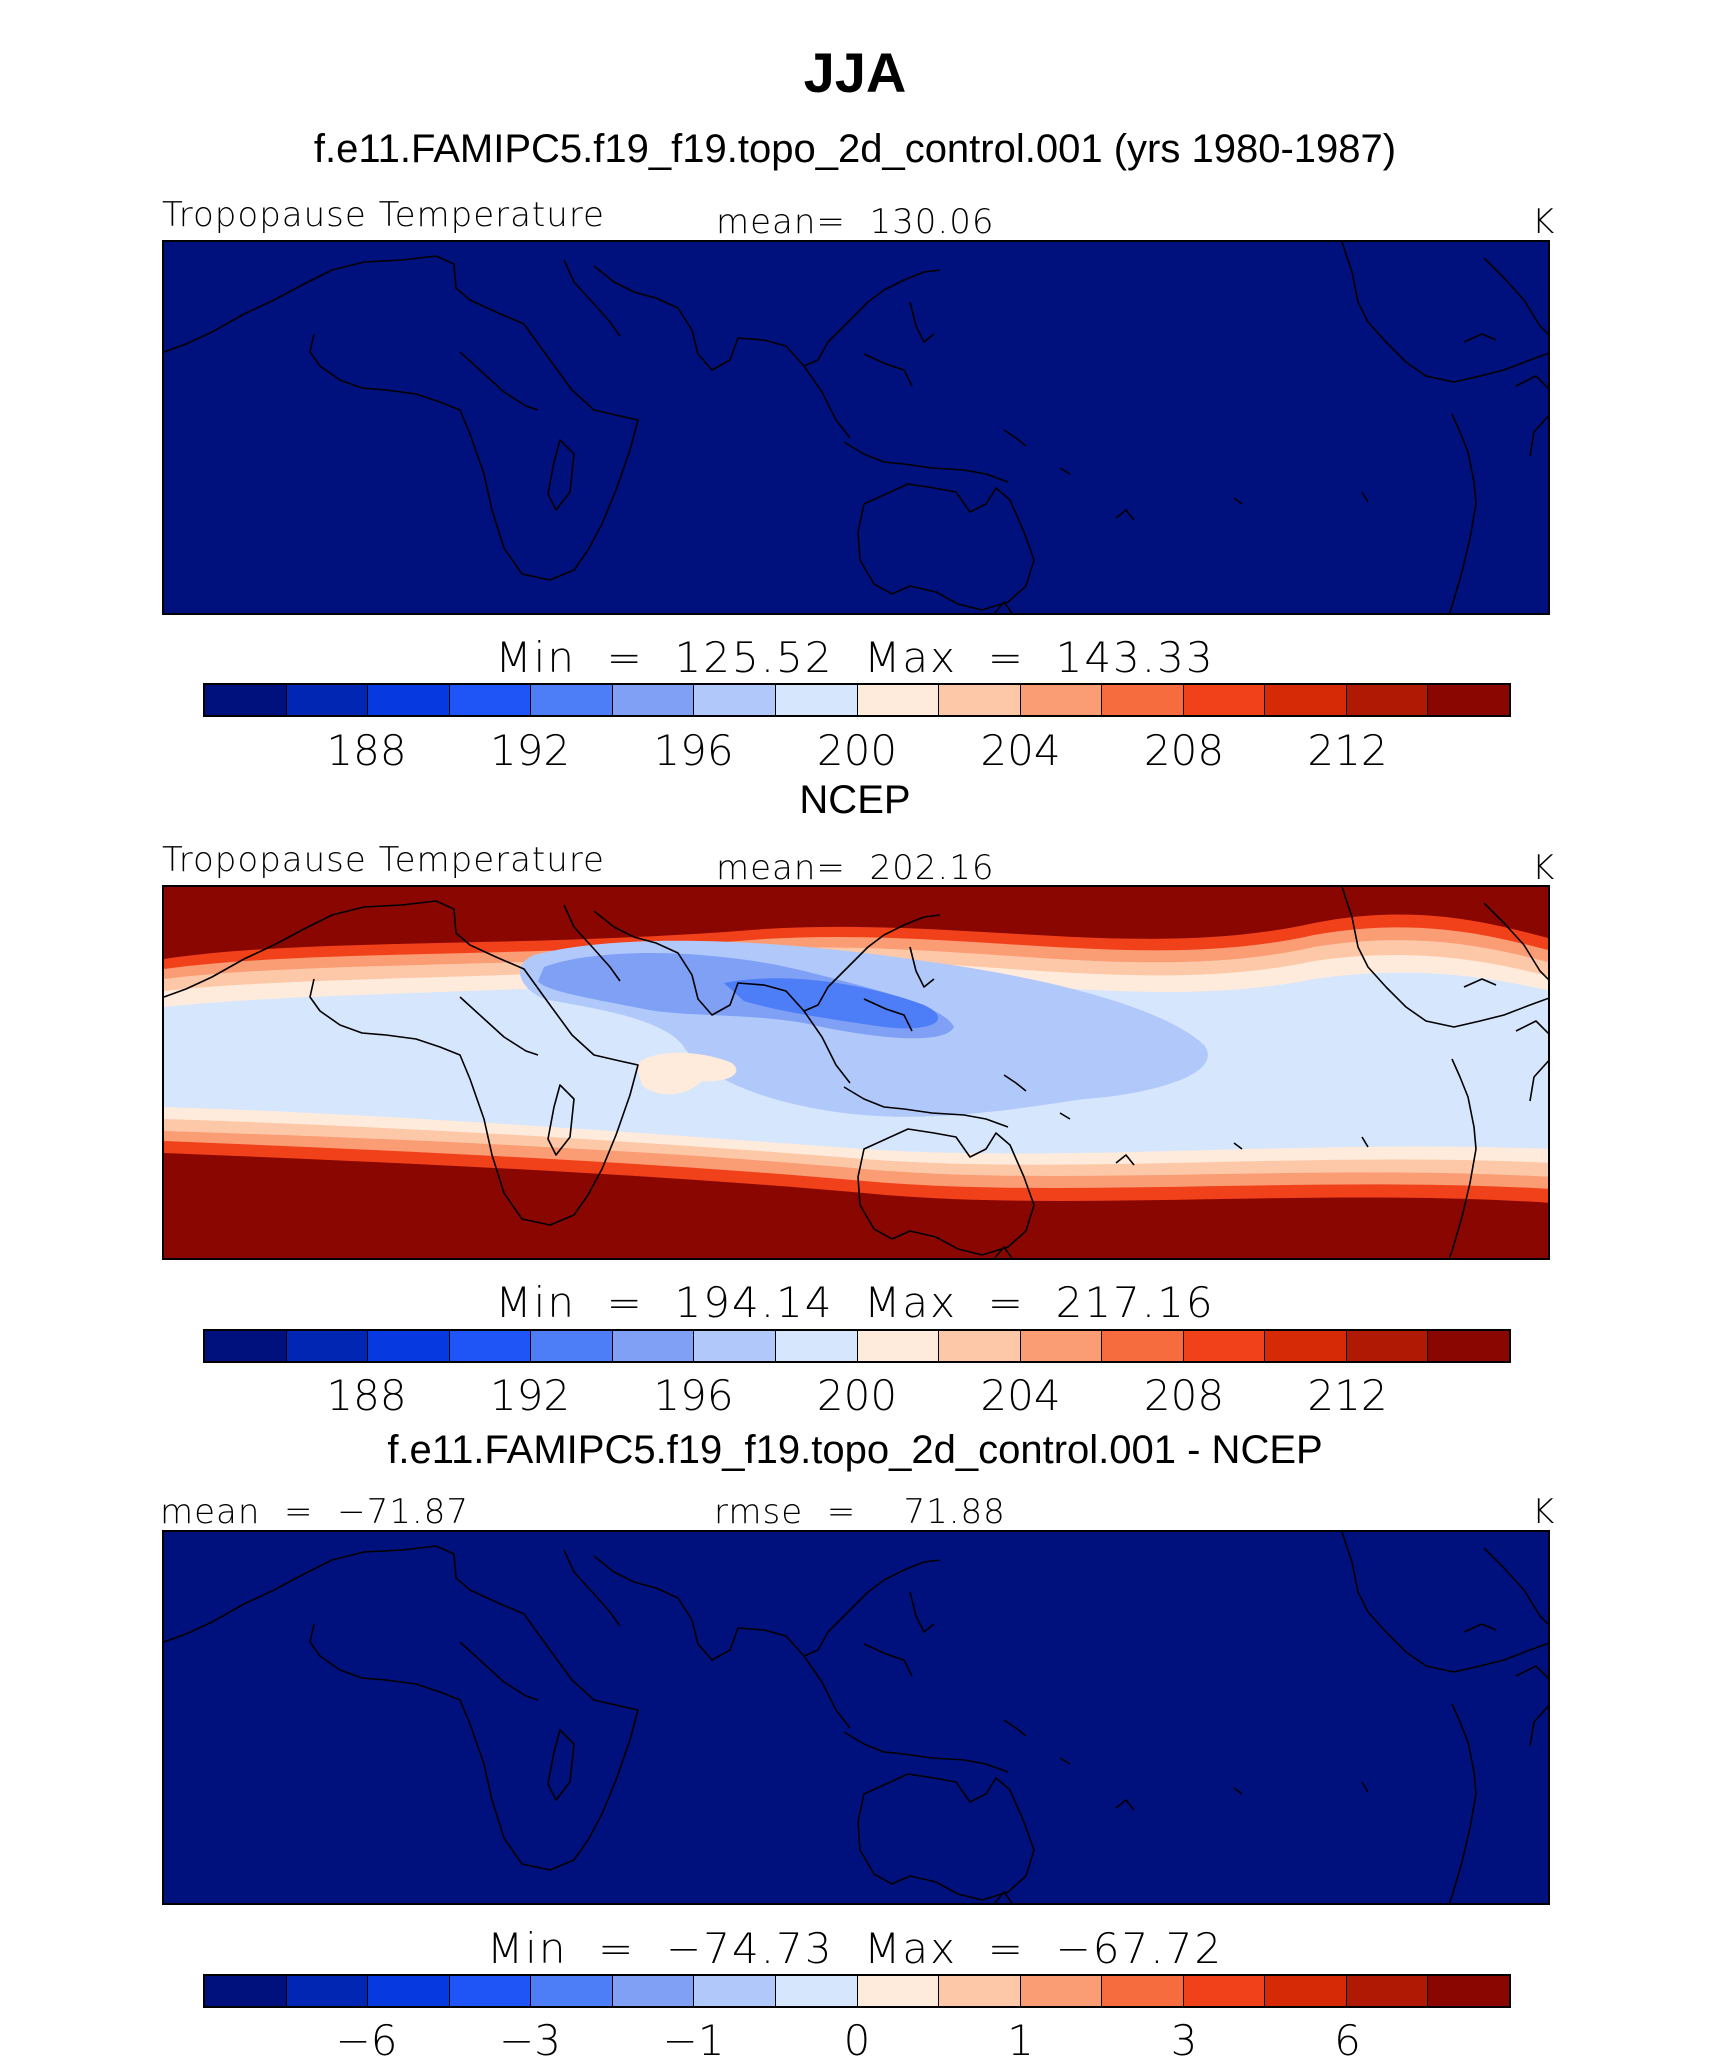  What do you see at coordinates (1544, 222) in the screenshot?
I see `panel1-units-label: K` at bounding box center [1544, 222].